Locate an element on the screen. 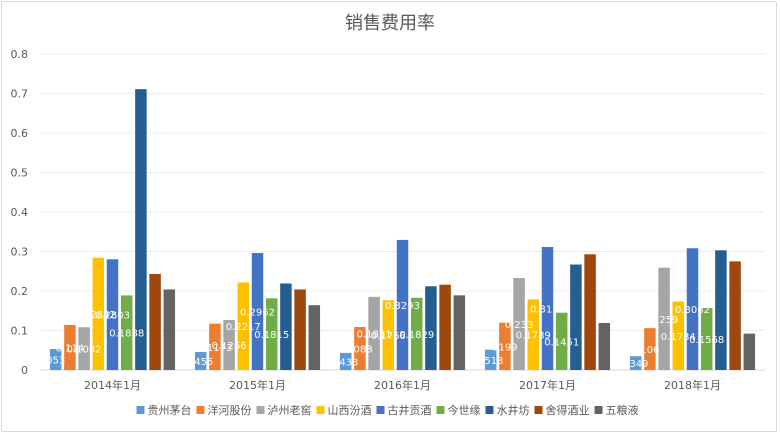 The height and width of the screenshot is (435, 780). x-tick-label: 2016年1月 is located at coordinates (402, 385).